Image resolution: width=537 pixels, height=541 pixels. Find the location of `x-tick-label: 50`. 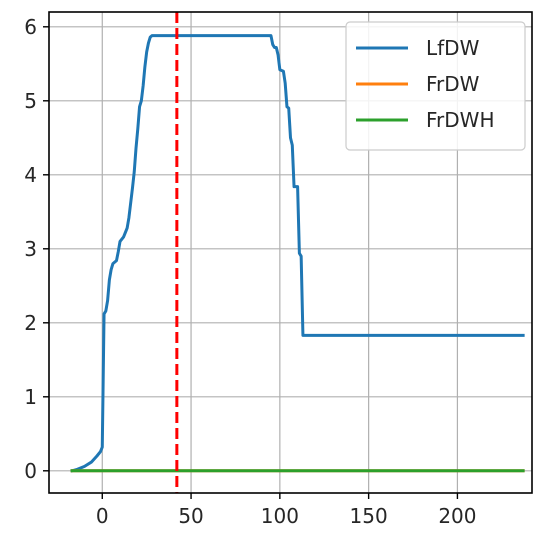

x-tick-label: 50 is located at coordinates (190, 516).